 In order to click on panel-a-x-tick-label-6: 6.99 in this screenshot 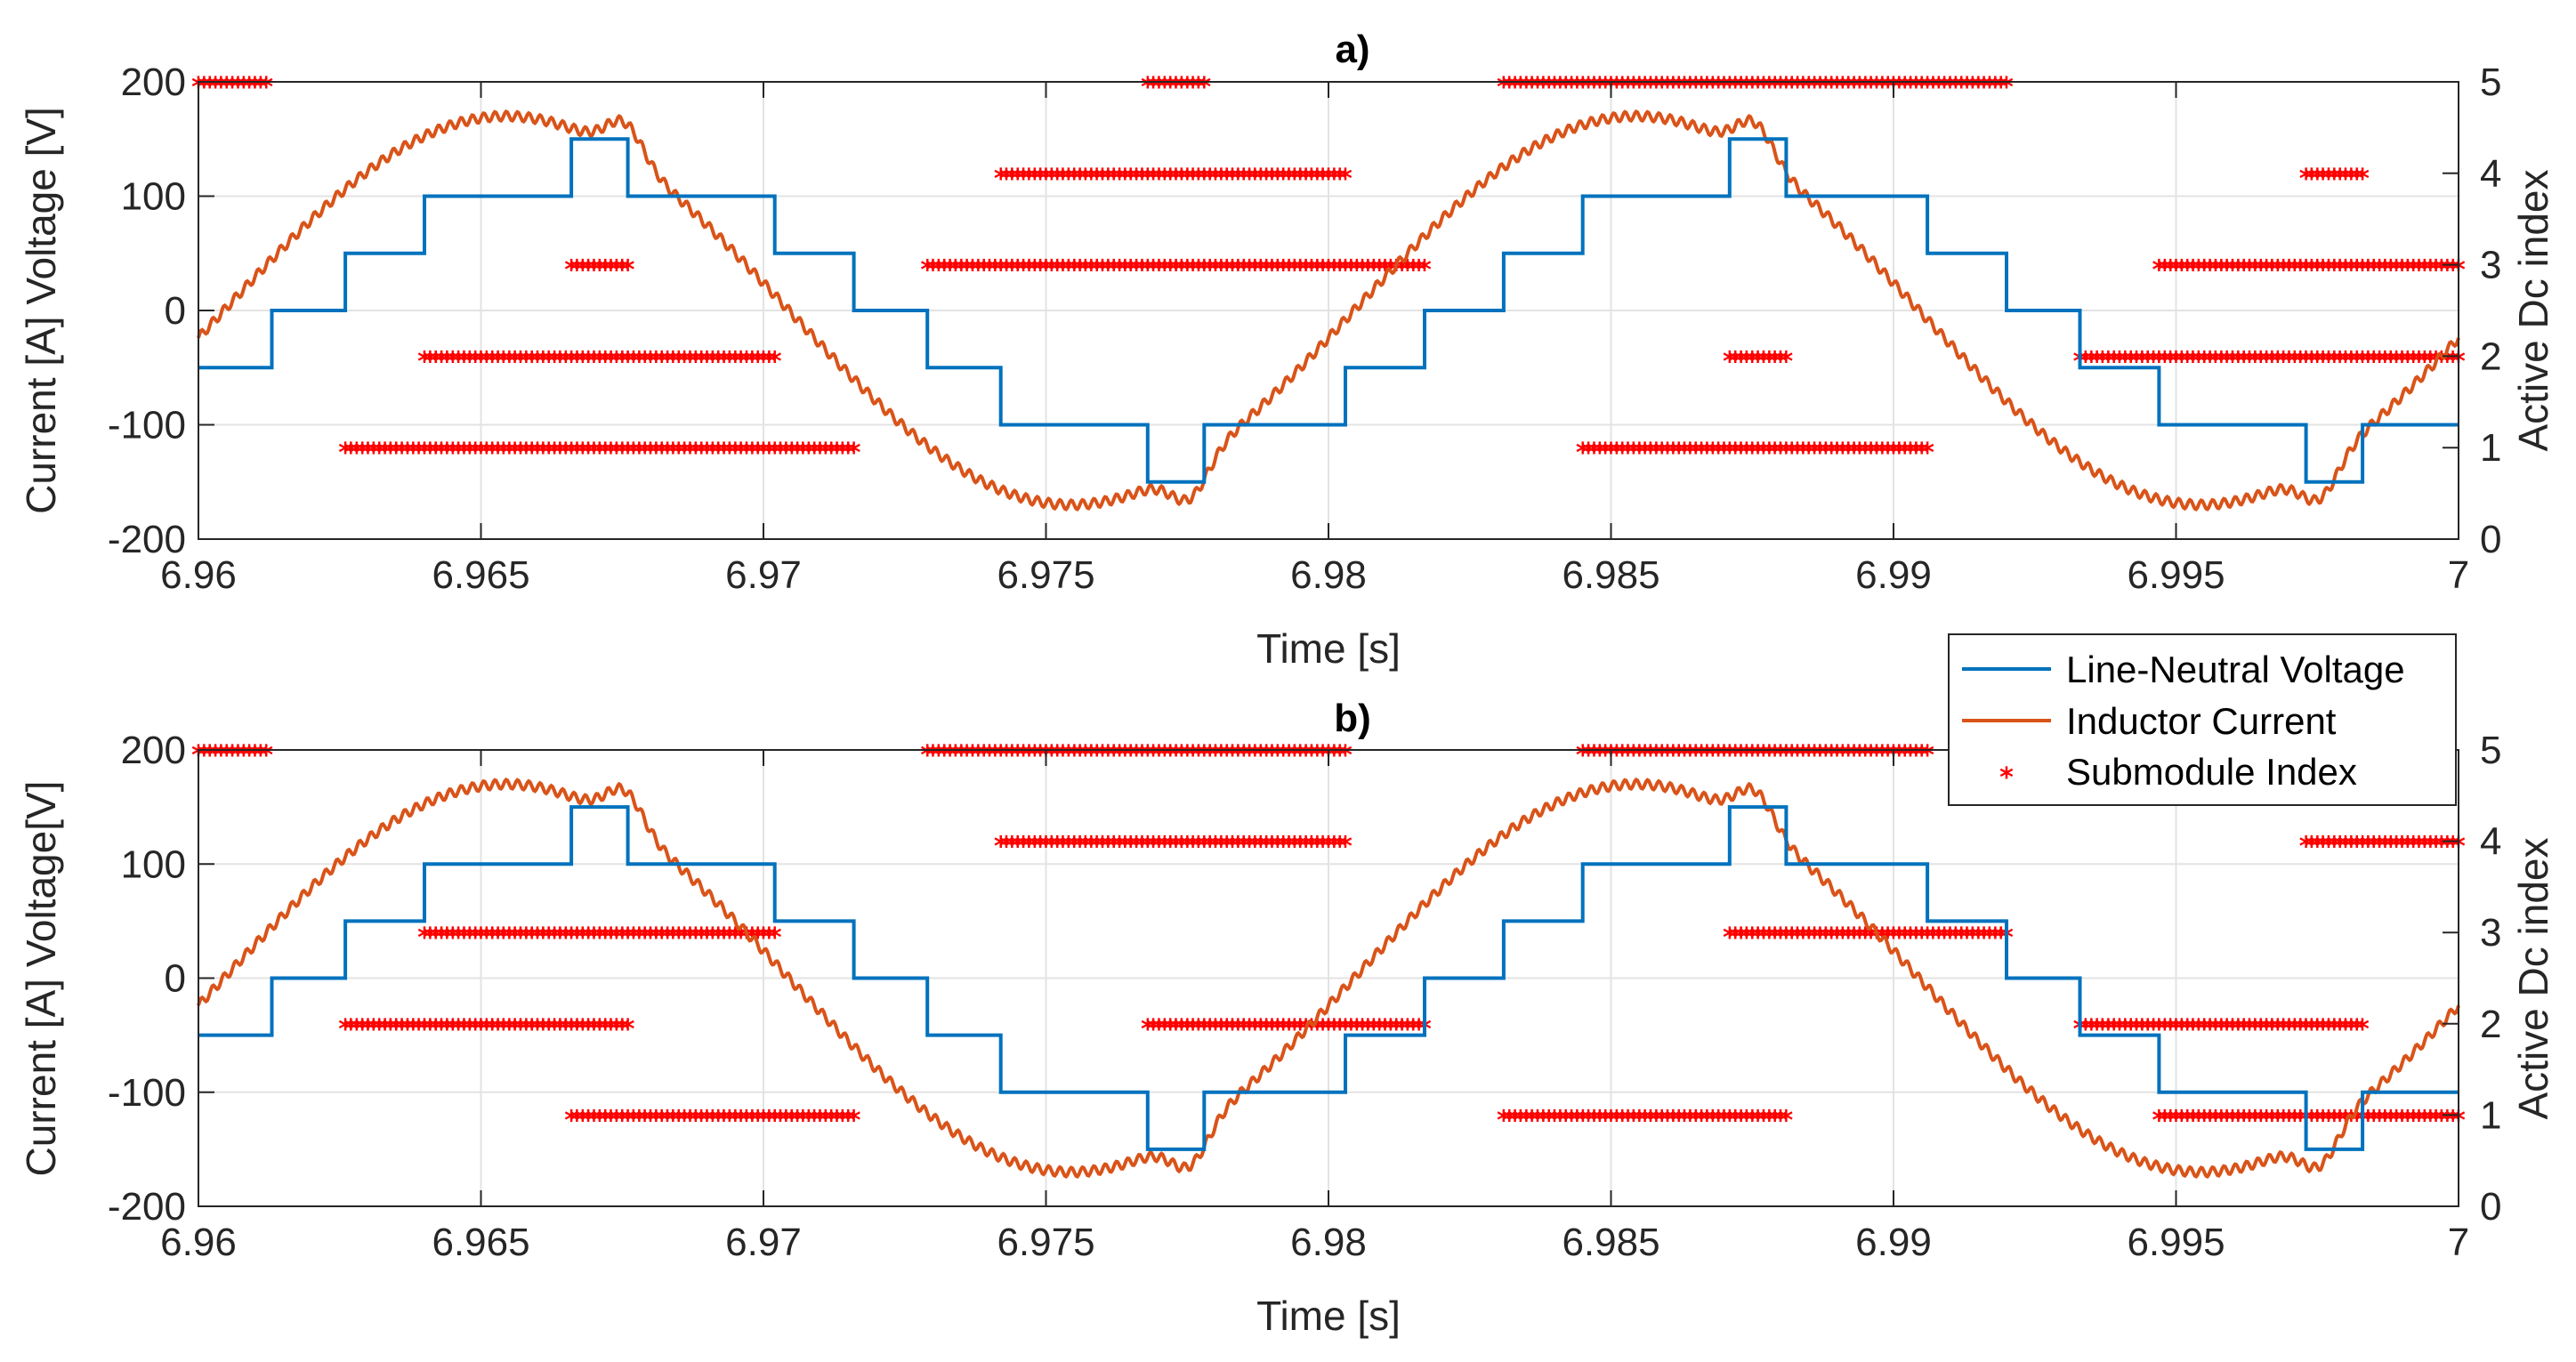, I will do `click(1893, 575)`.